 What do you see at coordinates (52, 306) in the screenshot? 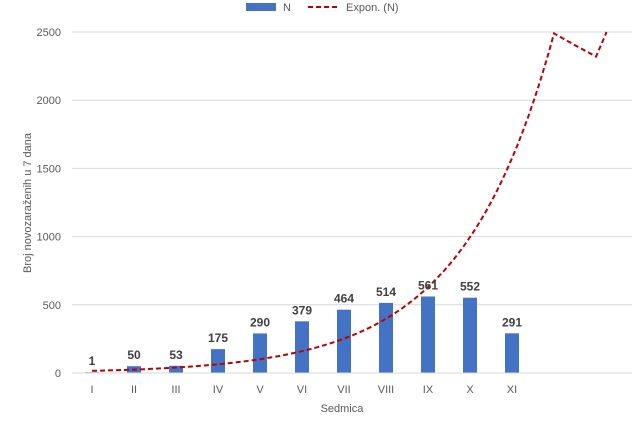
I see `y-tick-label: 500` at bounding box center [52, 306].